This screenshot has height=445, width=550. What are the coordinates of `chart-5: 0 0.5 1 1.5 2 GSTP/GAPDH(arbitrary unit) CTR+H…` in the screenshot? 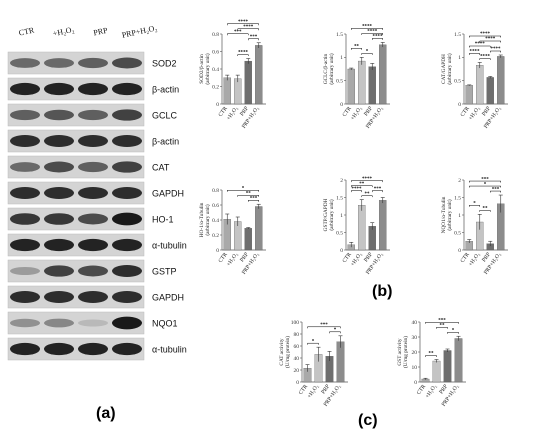 It's located at (356, 226).